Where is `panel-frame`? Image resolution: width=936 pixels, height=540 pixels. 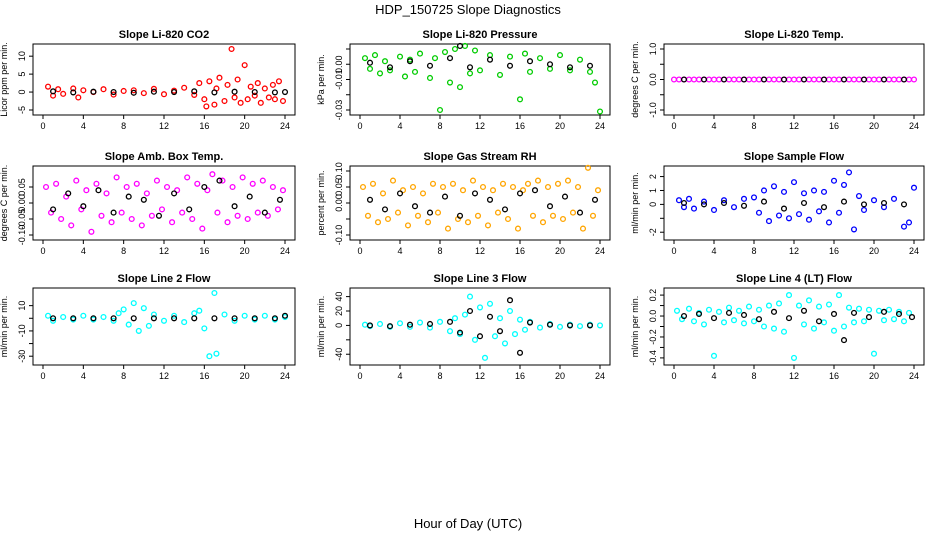
panel-frame is located at coordinates (480, 79).